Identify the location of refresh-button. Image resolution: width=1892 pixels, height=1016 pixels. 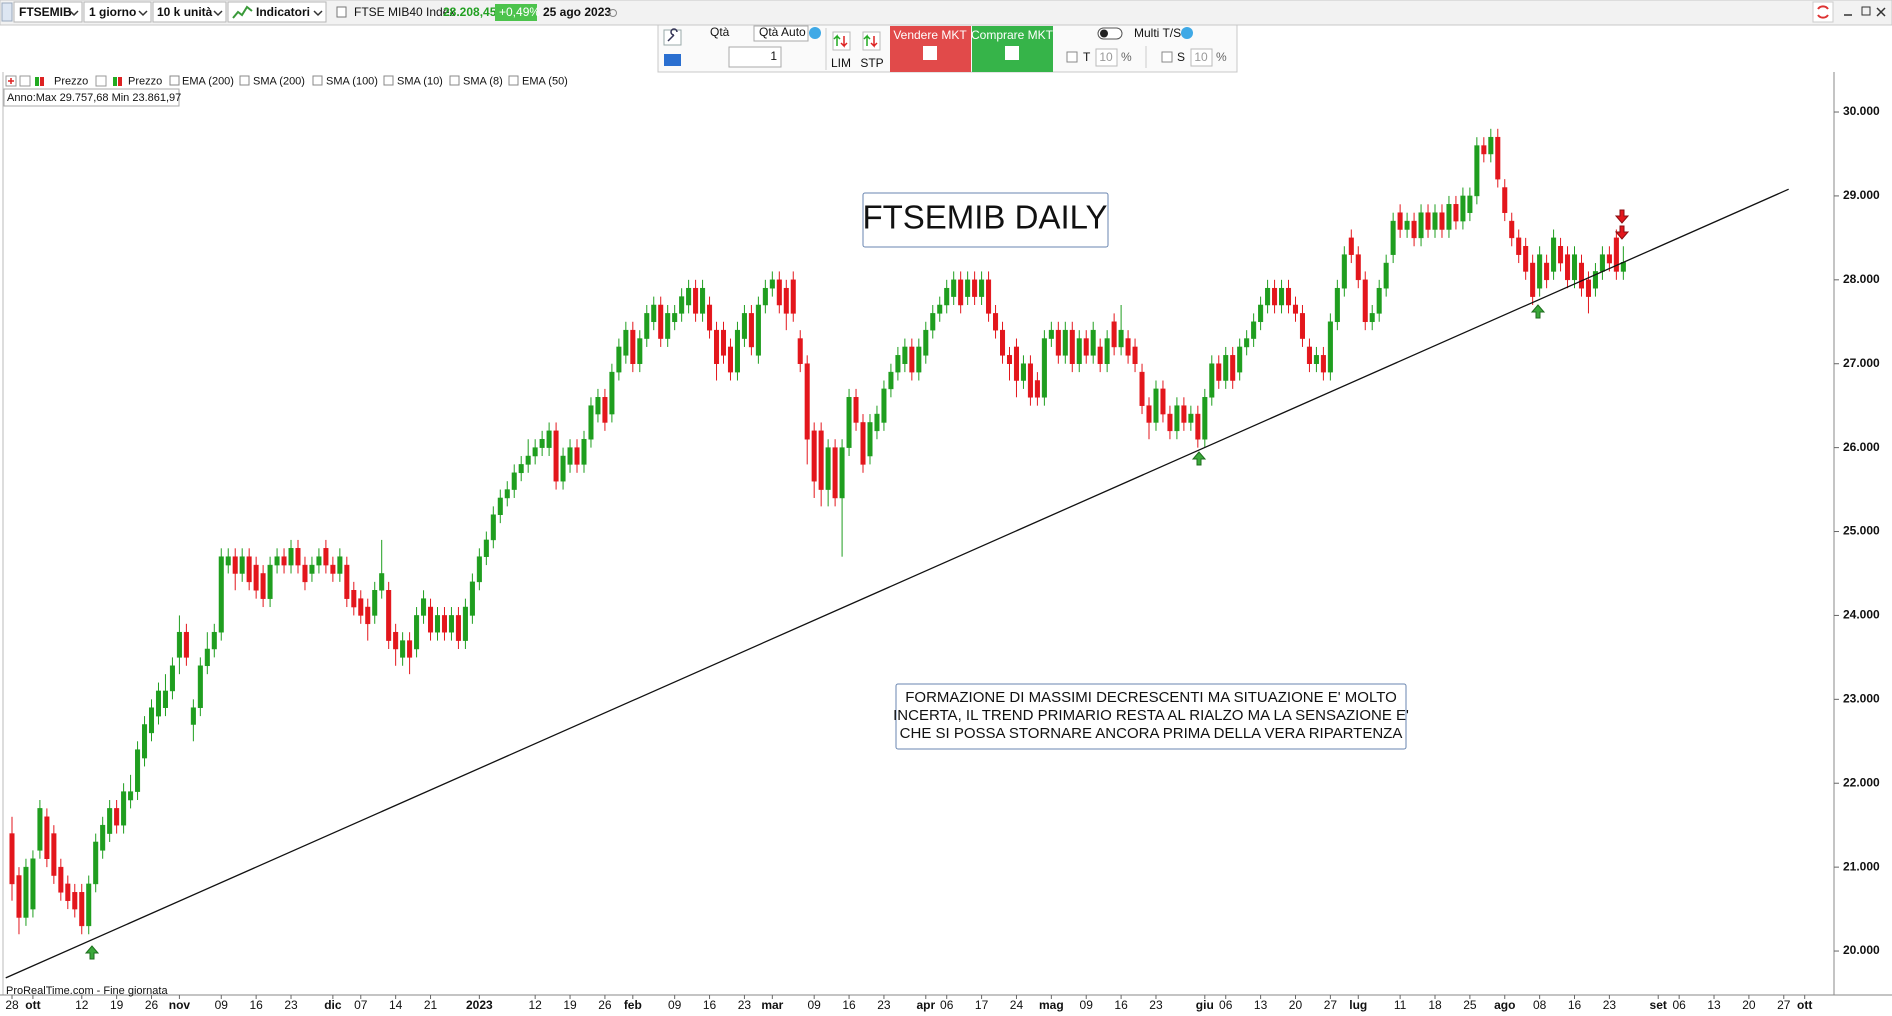
(1823, 12).